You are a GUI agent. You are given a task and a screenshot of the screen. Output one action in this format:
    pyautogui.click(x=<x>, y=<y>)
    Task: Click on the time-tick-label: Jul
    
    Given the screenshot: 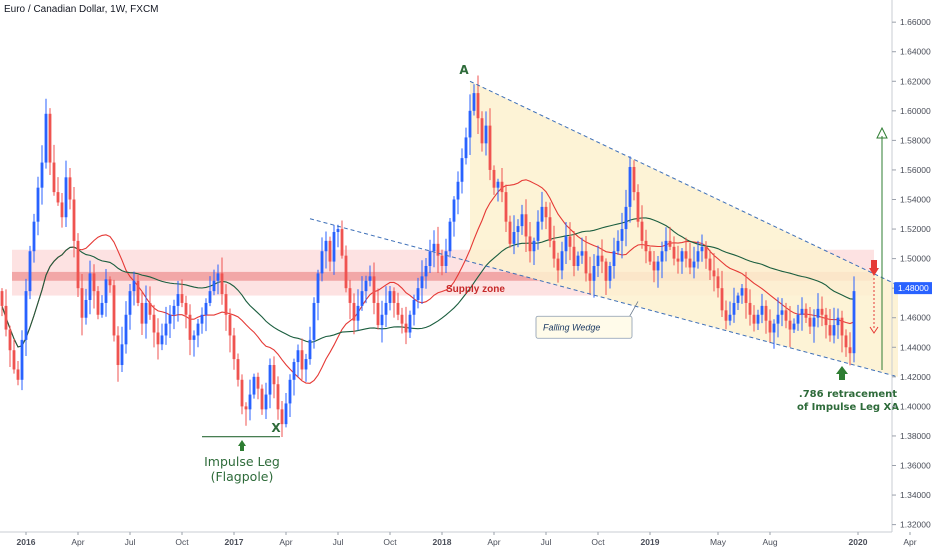 What is the action you would take?
    pyautogui.click(x=338, y=542)
    